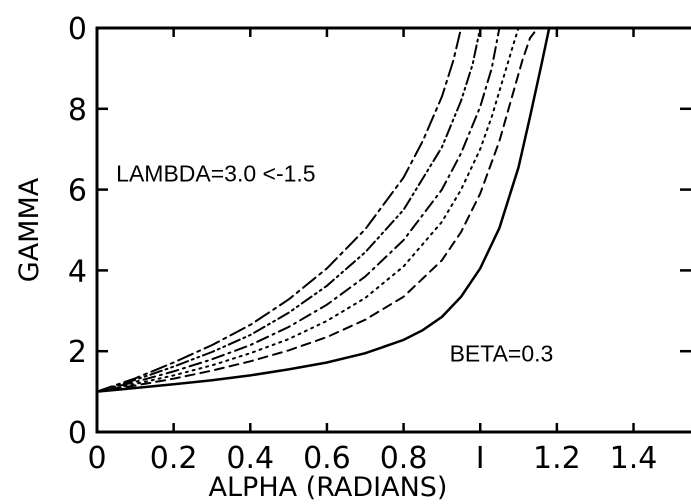  Describe the element at coordinates (480, 458) in the screenshot. I see `x-tick-label: I` at that location.